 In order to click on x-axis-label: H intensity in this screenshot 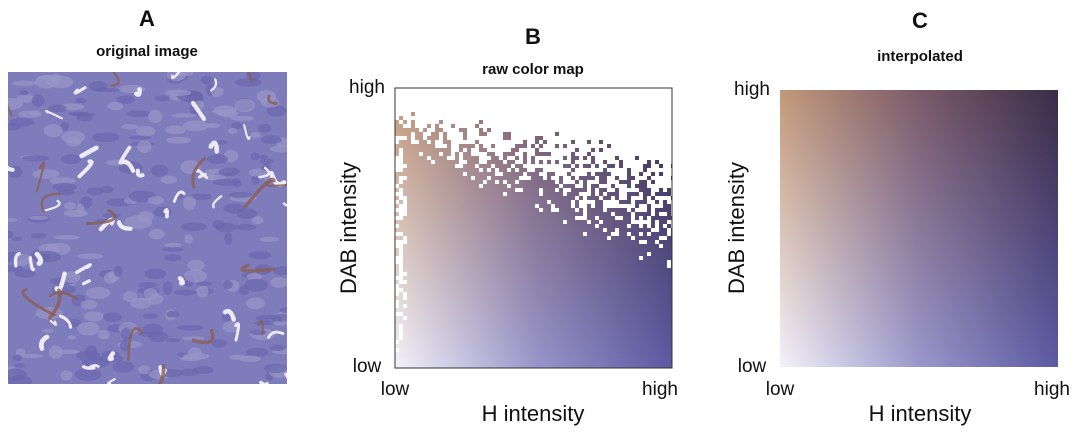, I will do `click(533, 413)`.